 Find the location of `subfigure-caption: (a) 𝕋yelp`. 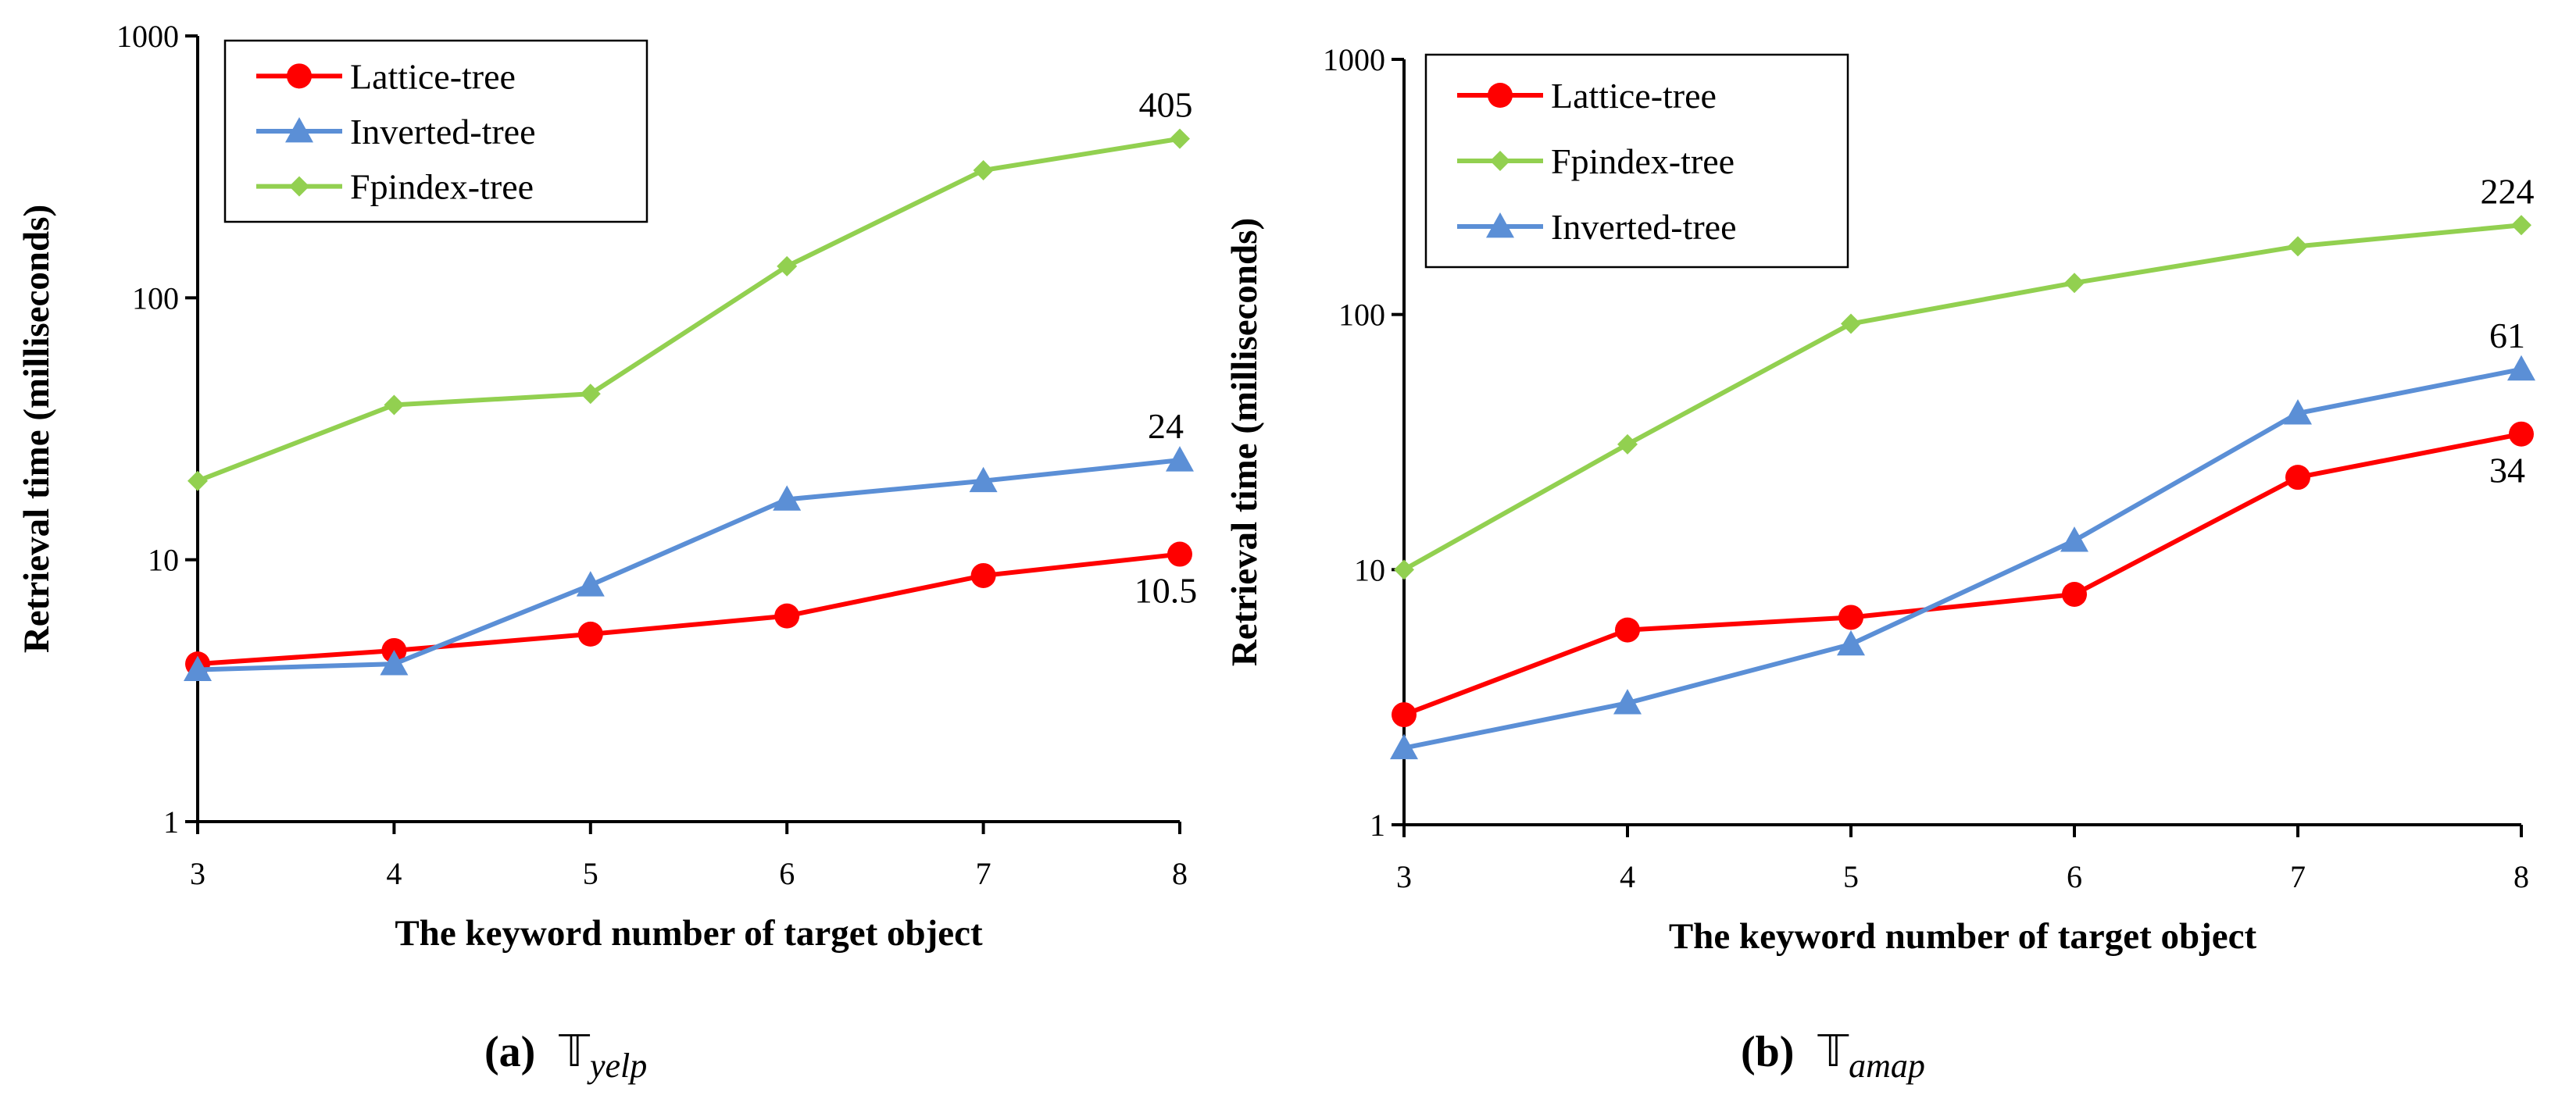

subfigure-caption: (a) 𝕋yelp is located at coordinates (566, 1056).